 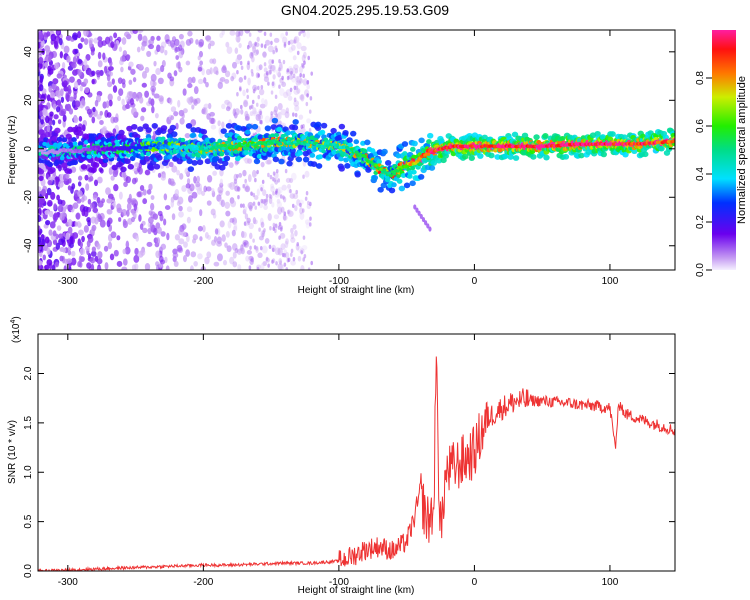 What do you see at coordinates (428, 154) in the screenshot?
I see `spectrogram-ridge-core` at bounding box center [428, 154].